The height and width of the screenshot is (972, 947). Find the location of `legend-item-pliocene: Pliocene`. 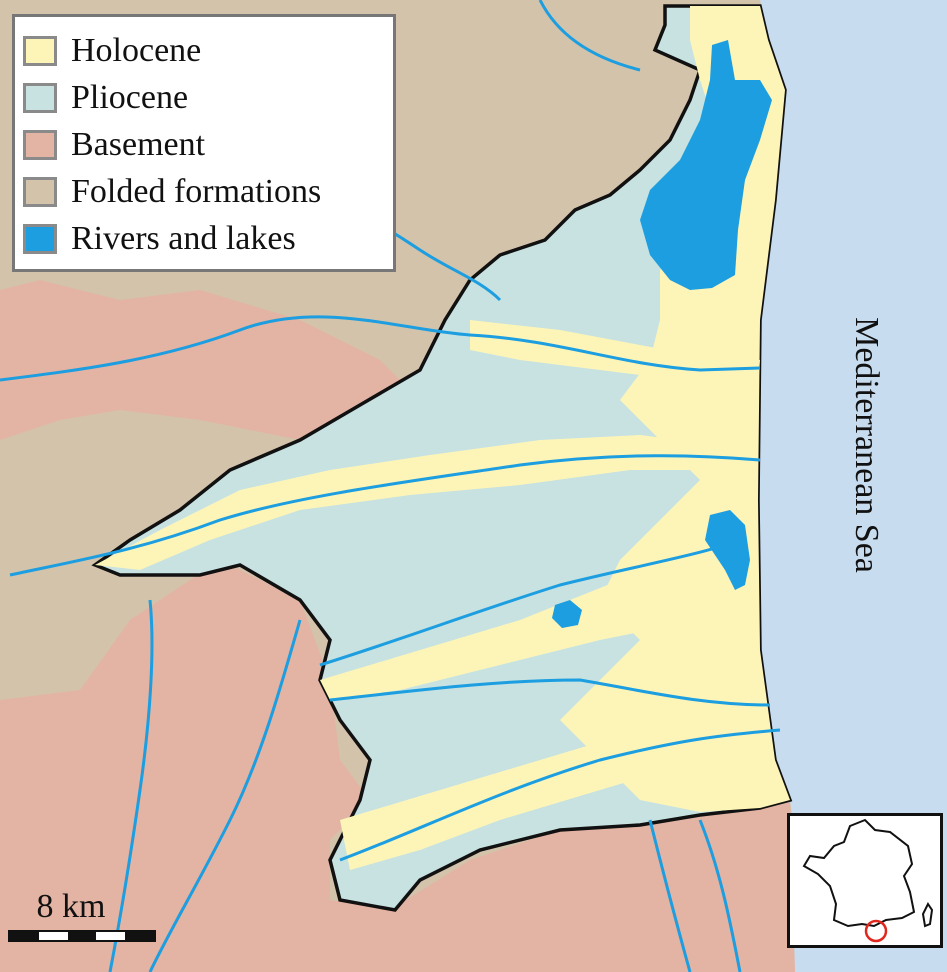

legend-item-pliocene: Pliocene is located at coordinates (208, 97).